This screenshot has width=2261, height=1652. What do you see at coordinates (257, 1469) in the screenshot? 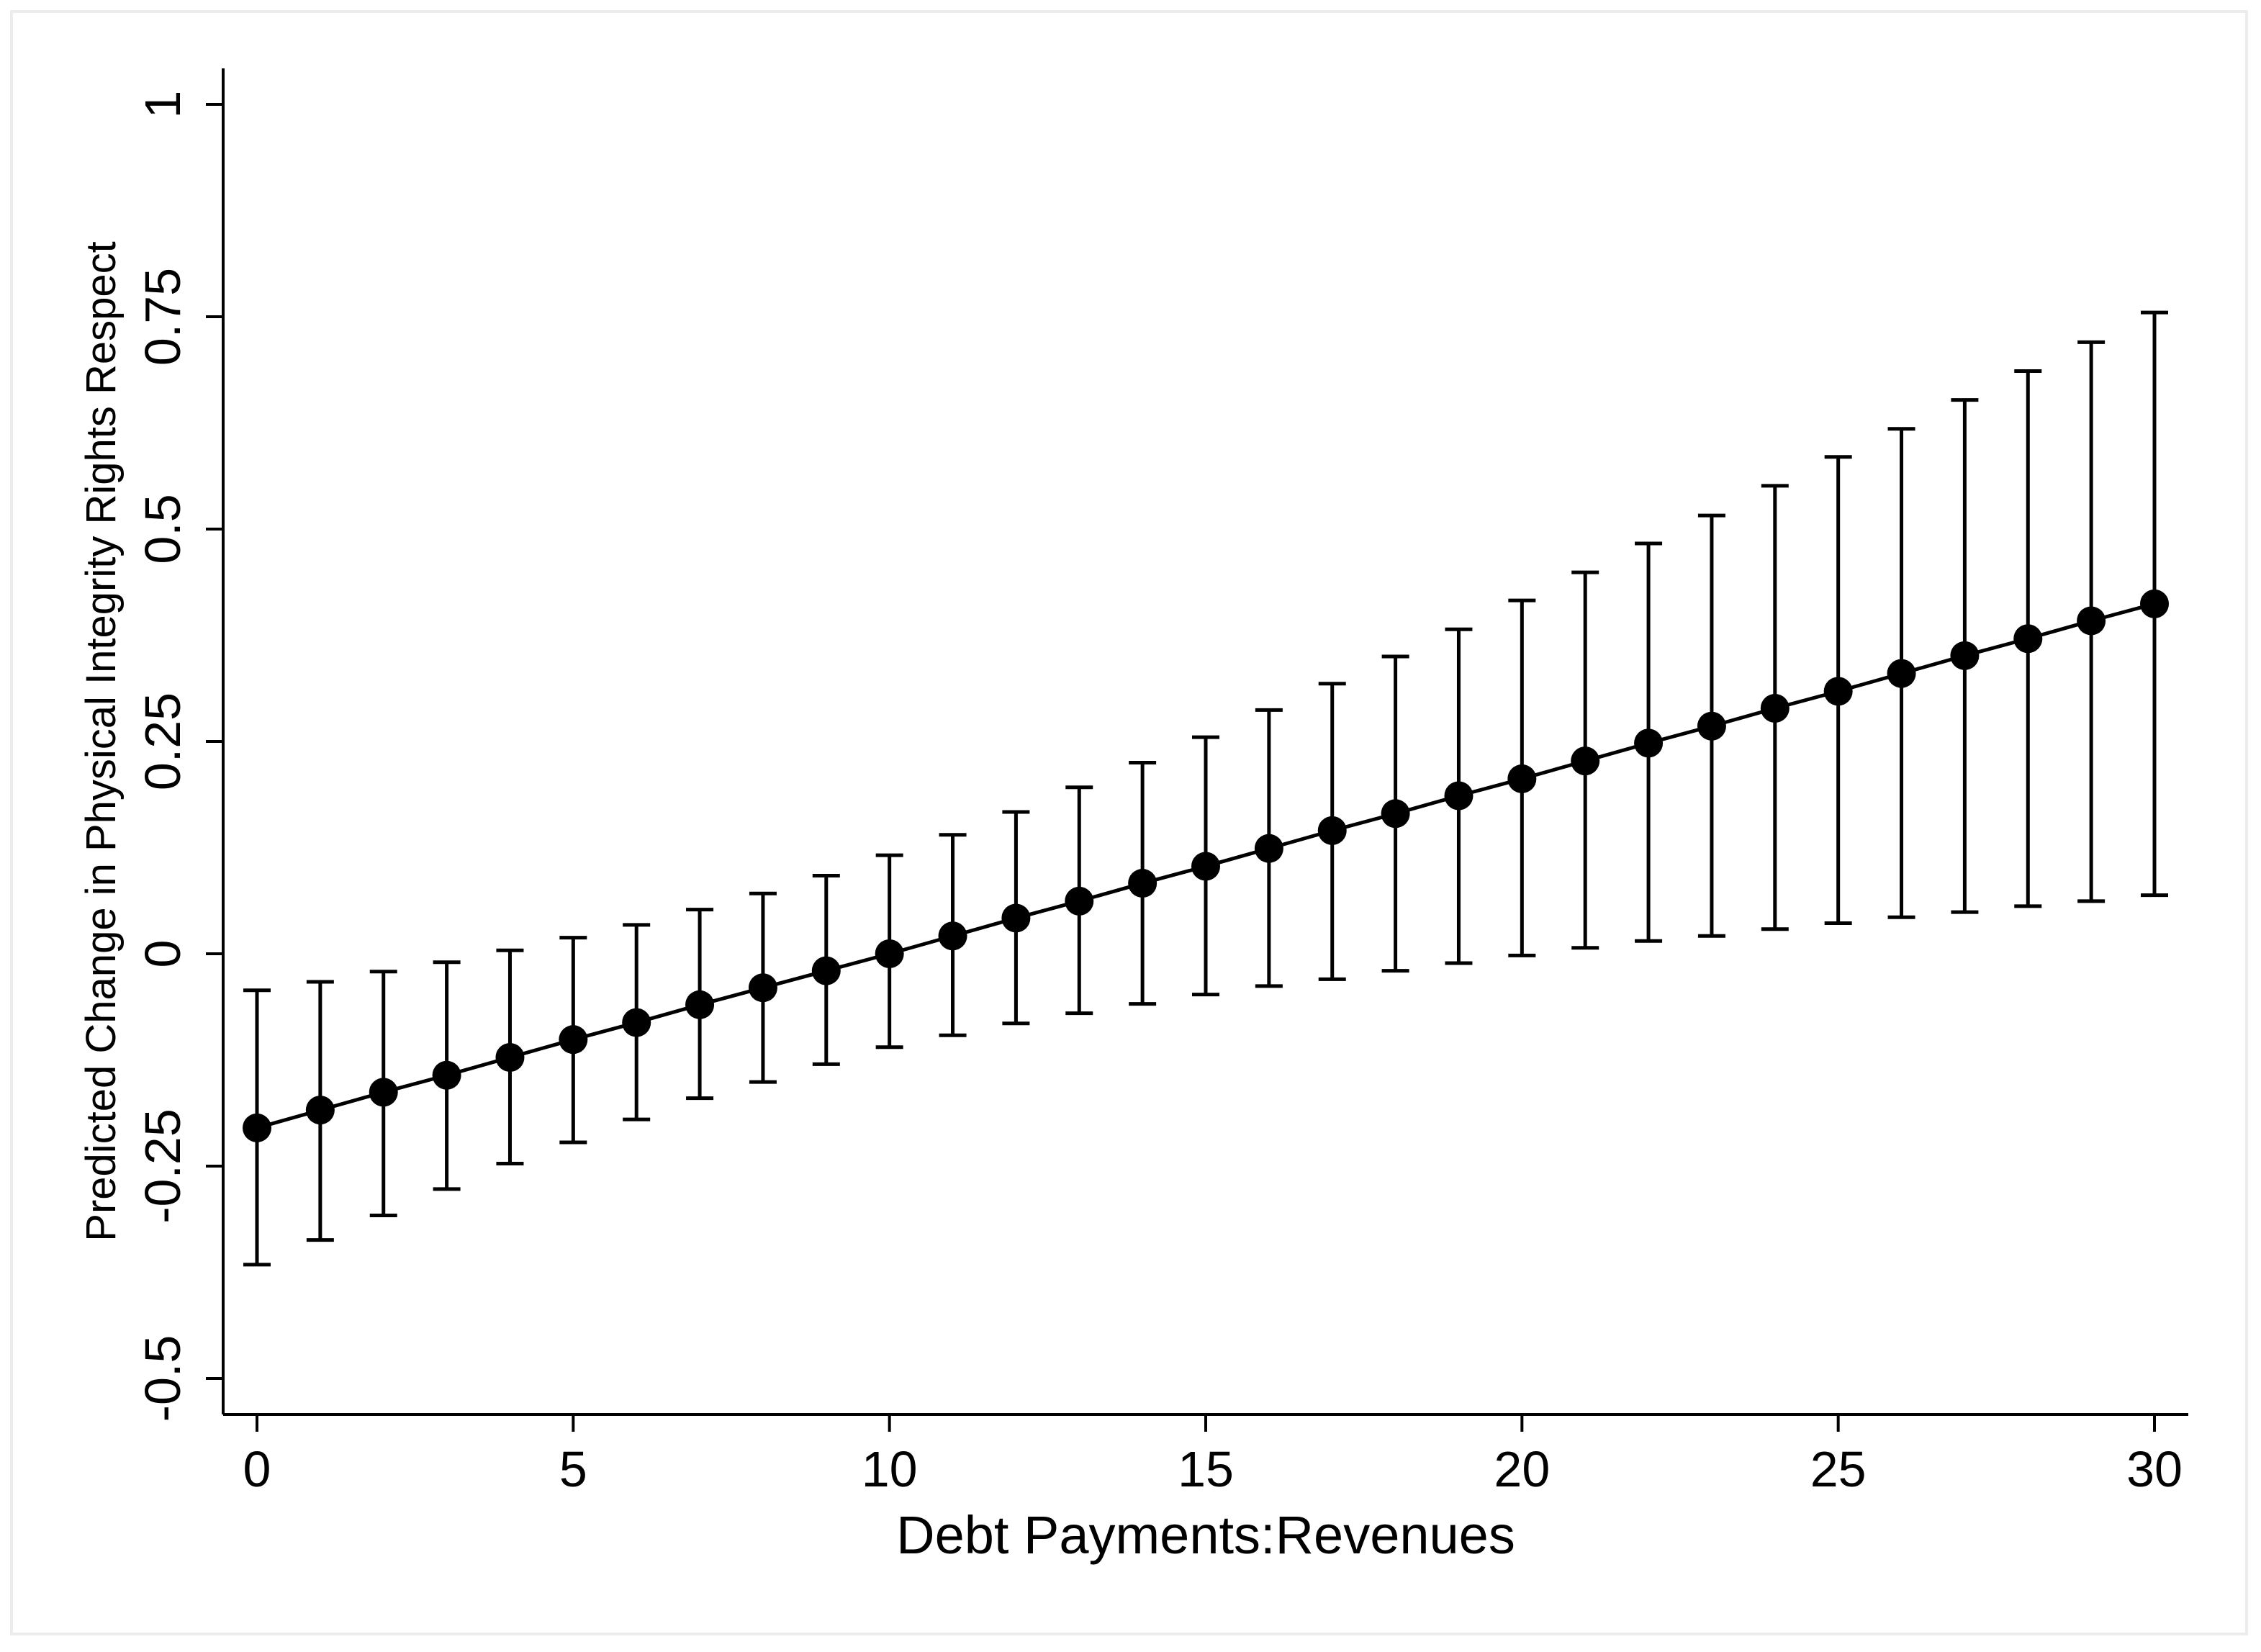
I see `x-tick-label: 0` at bounding box center [257, 1469].